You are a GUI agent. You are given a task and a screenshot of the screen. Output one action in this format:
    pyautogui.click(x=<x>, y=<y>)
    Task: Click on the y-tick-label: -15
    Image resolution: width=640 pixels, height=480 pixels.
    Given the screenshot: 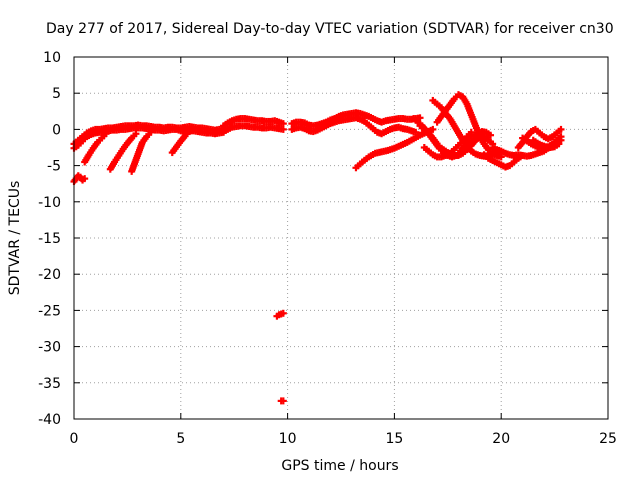 What is the action you would take?
    pyautogui.click(x=49, y=239)
    